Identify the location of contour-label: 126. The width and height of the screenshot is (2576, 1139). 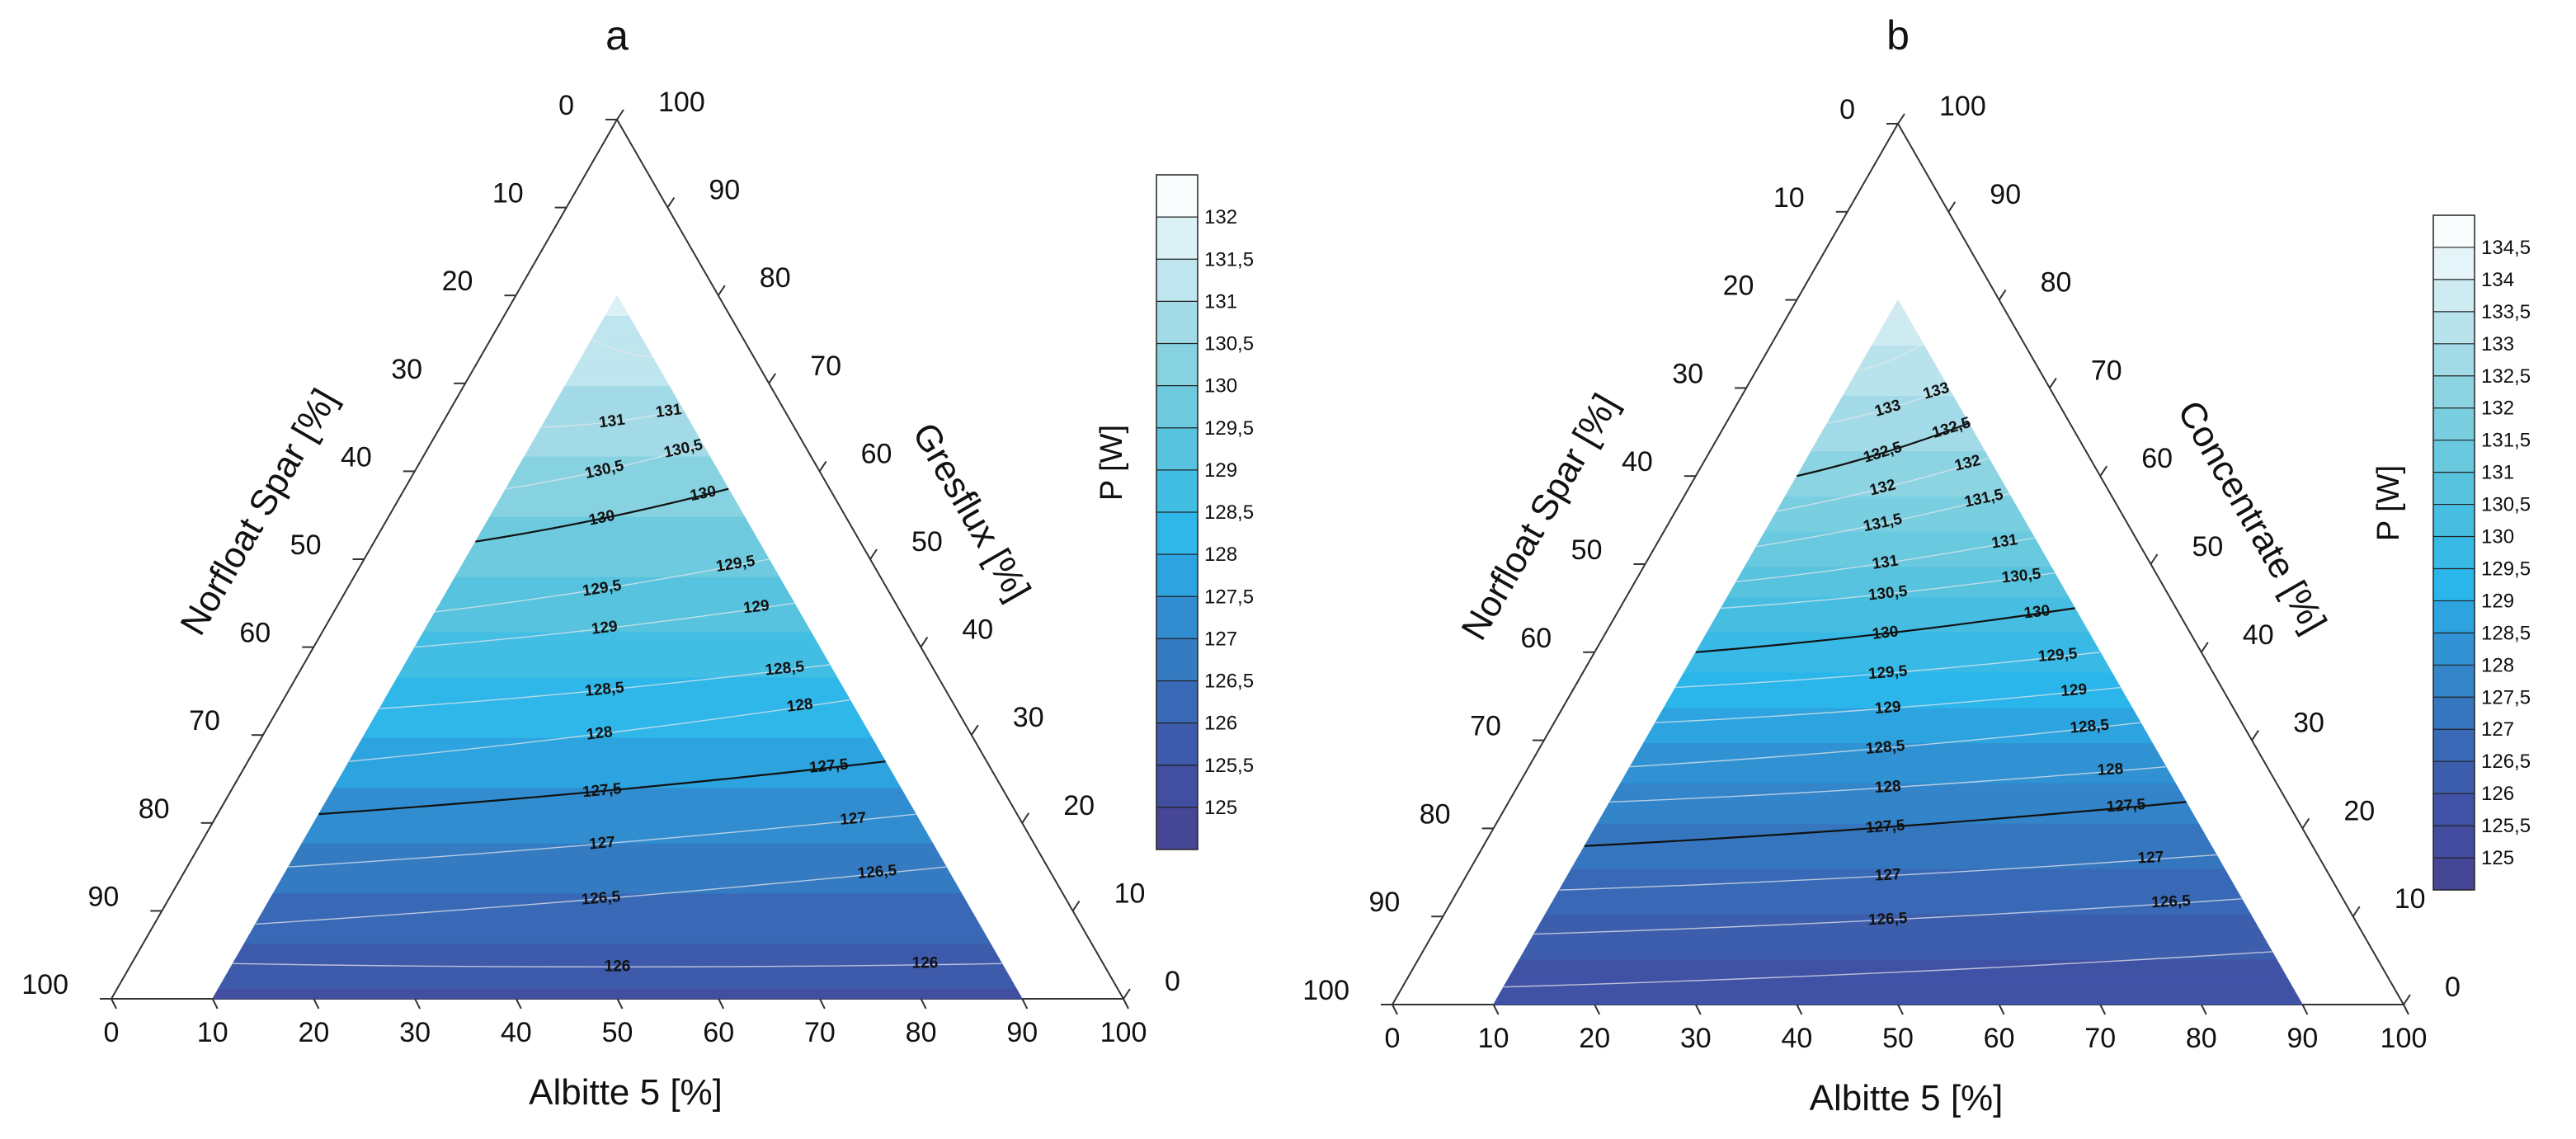
(618, 966).